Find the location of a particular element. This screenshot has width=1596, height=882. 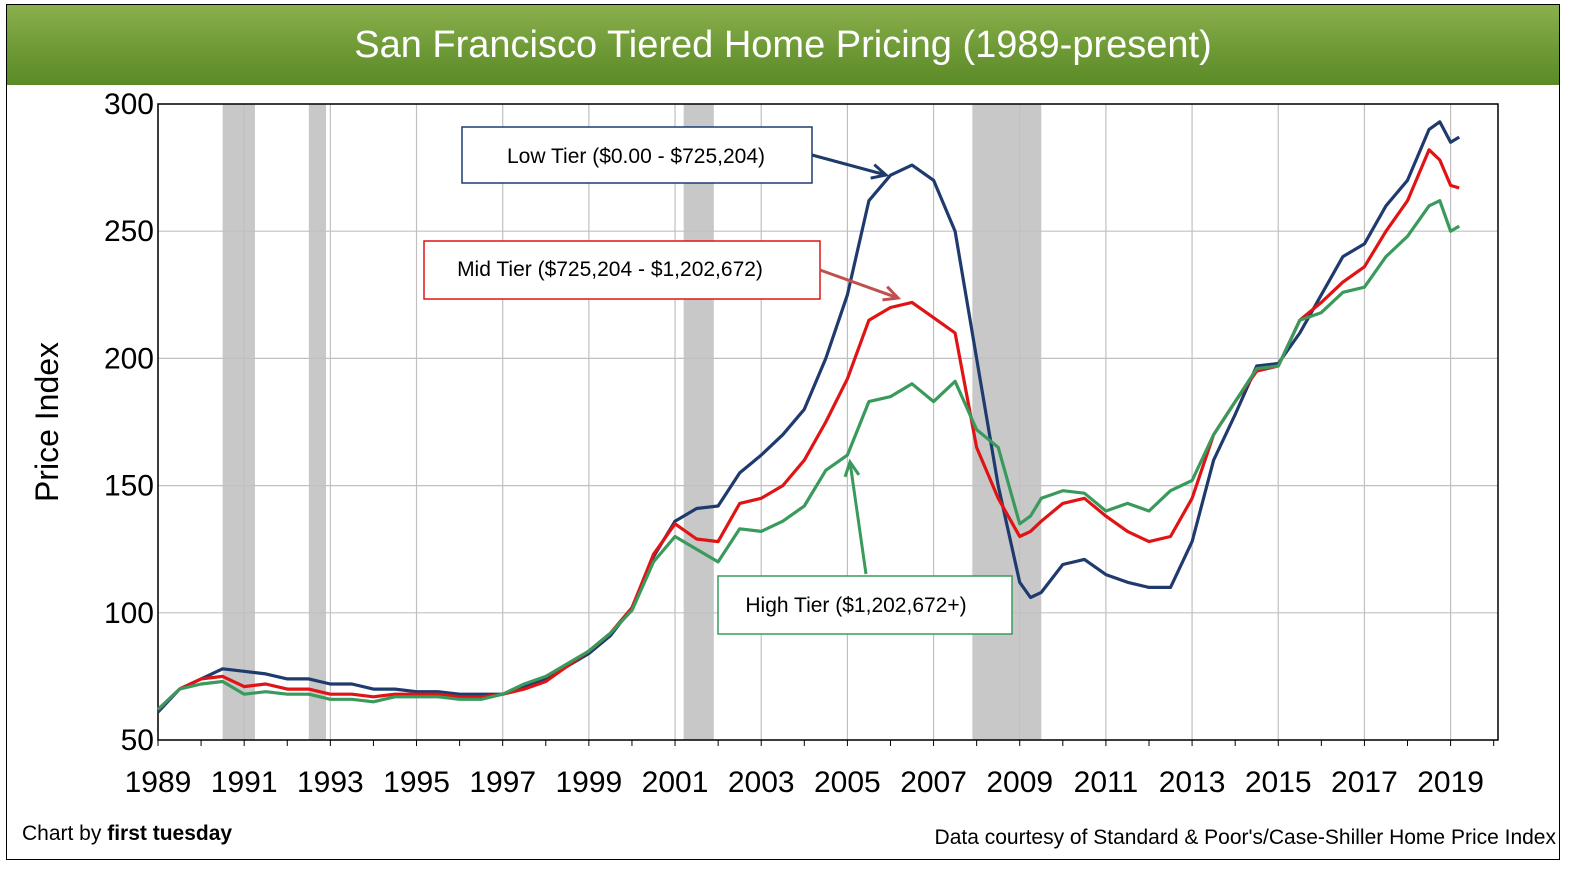

x-tick-label: 2013 is located at coordinates (1192, 782).